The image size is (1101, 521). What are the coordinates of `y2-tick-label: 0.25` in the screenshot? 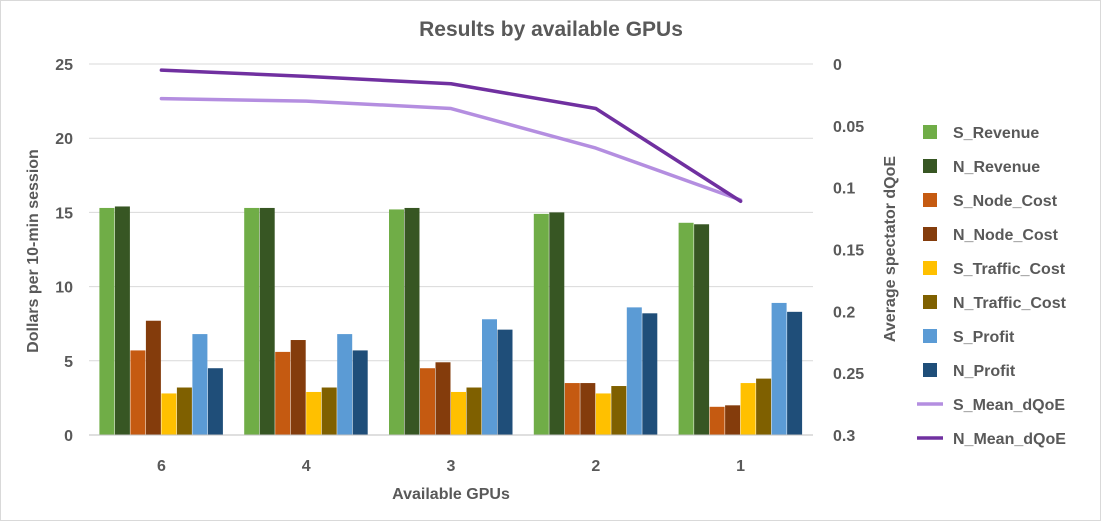 It's located at (848, 374).